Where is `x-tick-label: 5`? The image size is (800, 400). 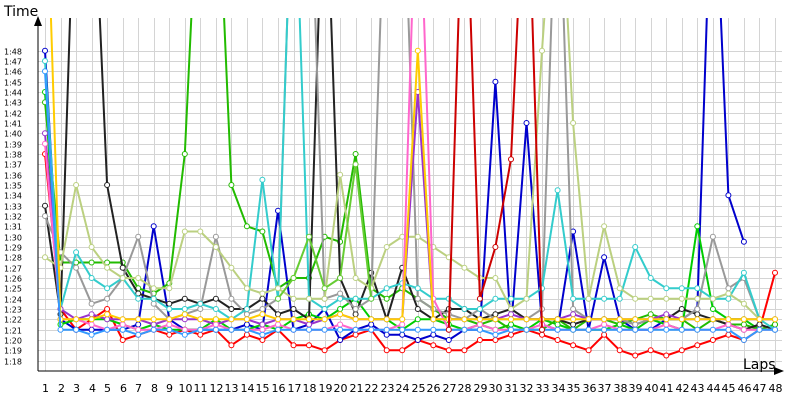
x-tick-label: 5 is located at coordinates (107, 388).